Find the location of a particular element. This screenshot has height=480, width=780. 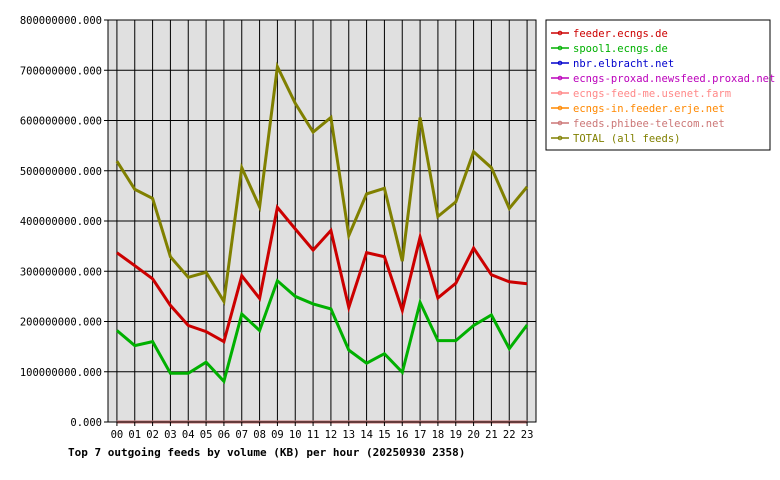

y-tick-label: 500000000.000 is located at coordinates (61, 172).